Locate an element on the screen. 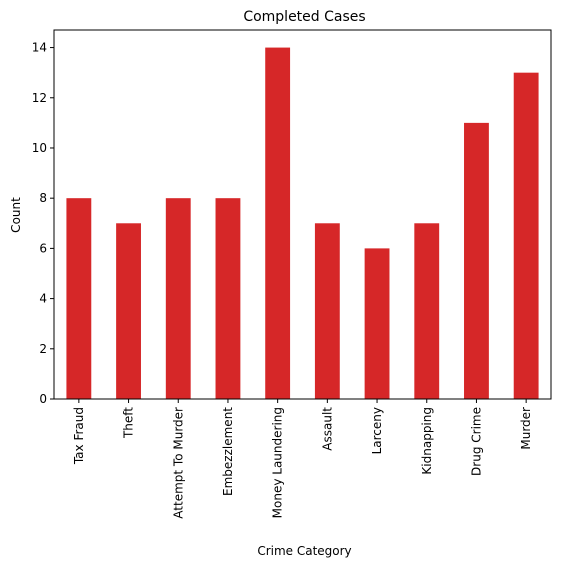 This screenshot has height=573, width=563. x-tick-label: Tax Fraud is located at coordinates (79, 436).